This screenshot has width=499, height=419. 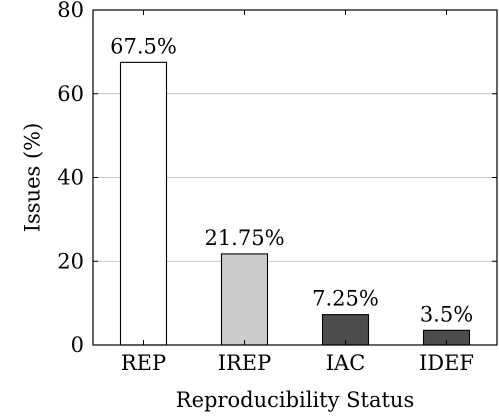 I want to click on data-label-irep: 21.75%, so click(x=244, y=238).